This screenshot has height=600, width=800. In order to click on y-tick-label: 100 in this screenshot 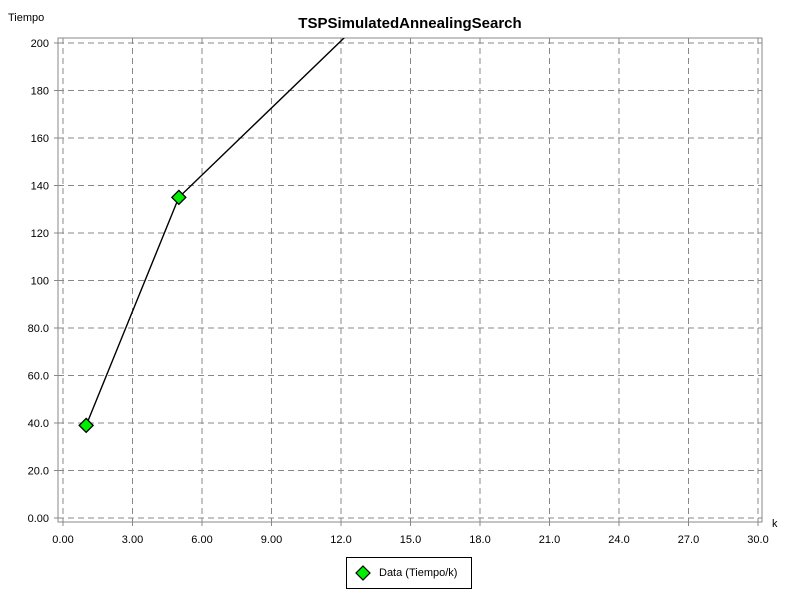, I will do `click(40, 282)`.